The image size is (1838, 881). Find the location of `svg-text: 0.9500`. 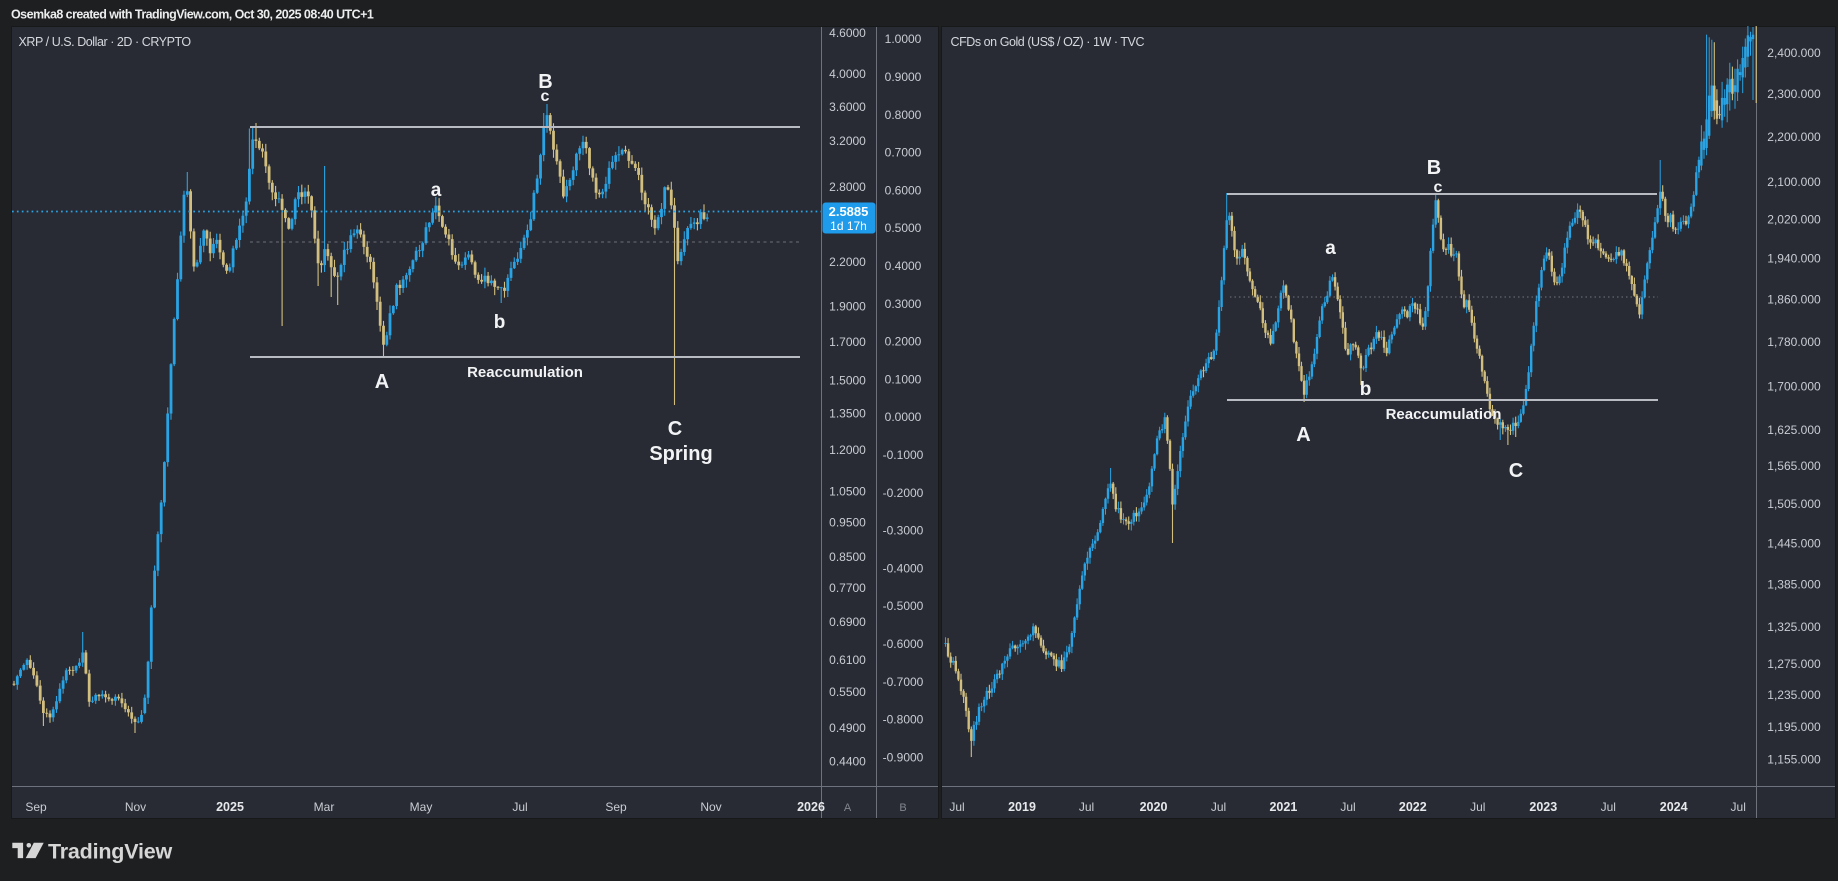

svg-text: 0.9500 is located at coordinates (847, 523).